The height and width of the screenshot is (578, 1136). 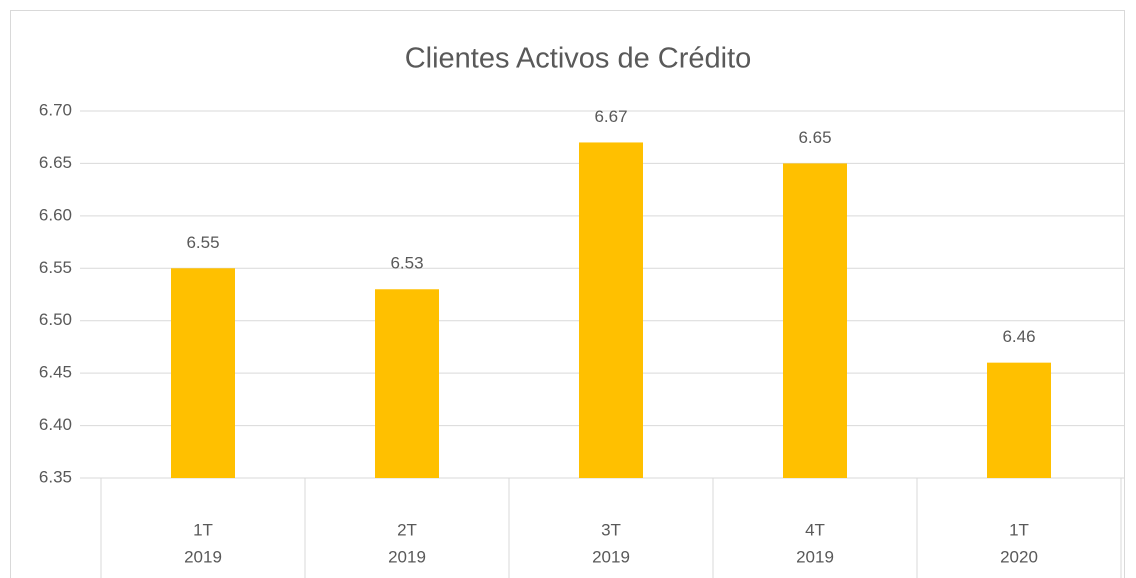 What do you see at coordinates (815, 529) in the screenshot?
I see `x-tick-label: 4T` at bounding box center [815, 529].